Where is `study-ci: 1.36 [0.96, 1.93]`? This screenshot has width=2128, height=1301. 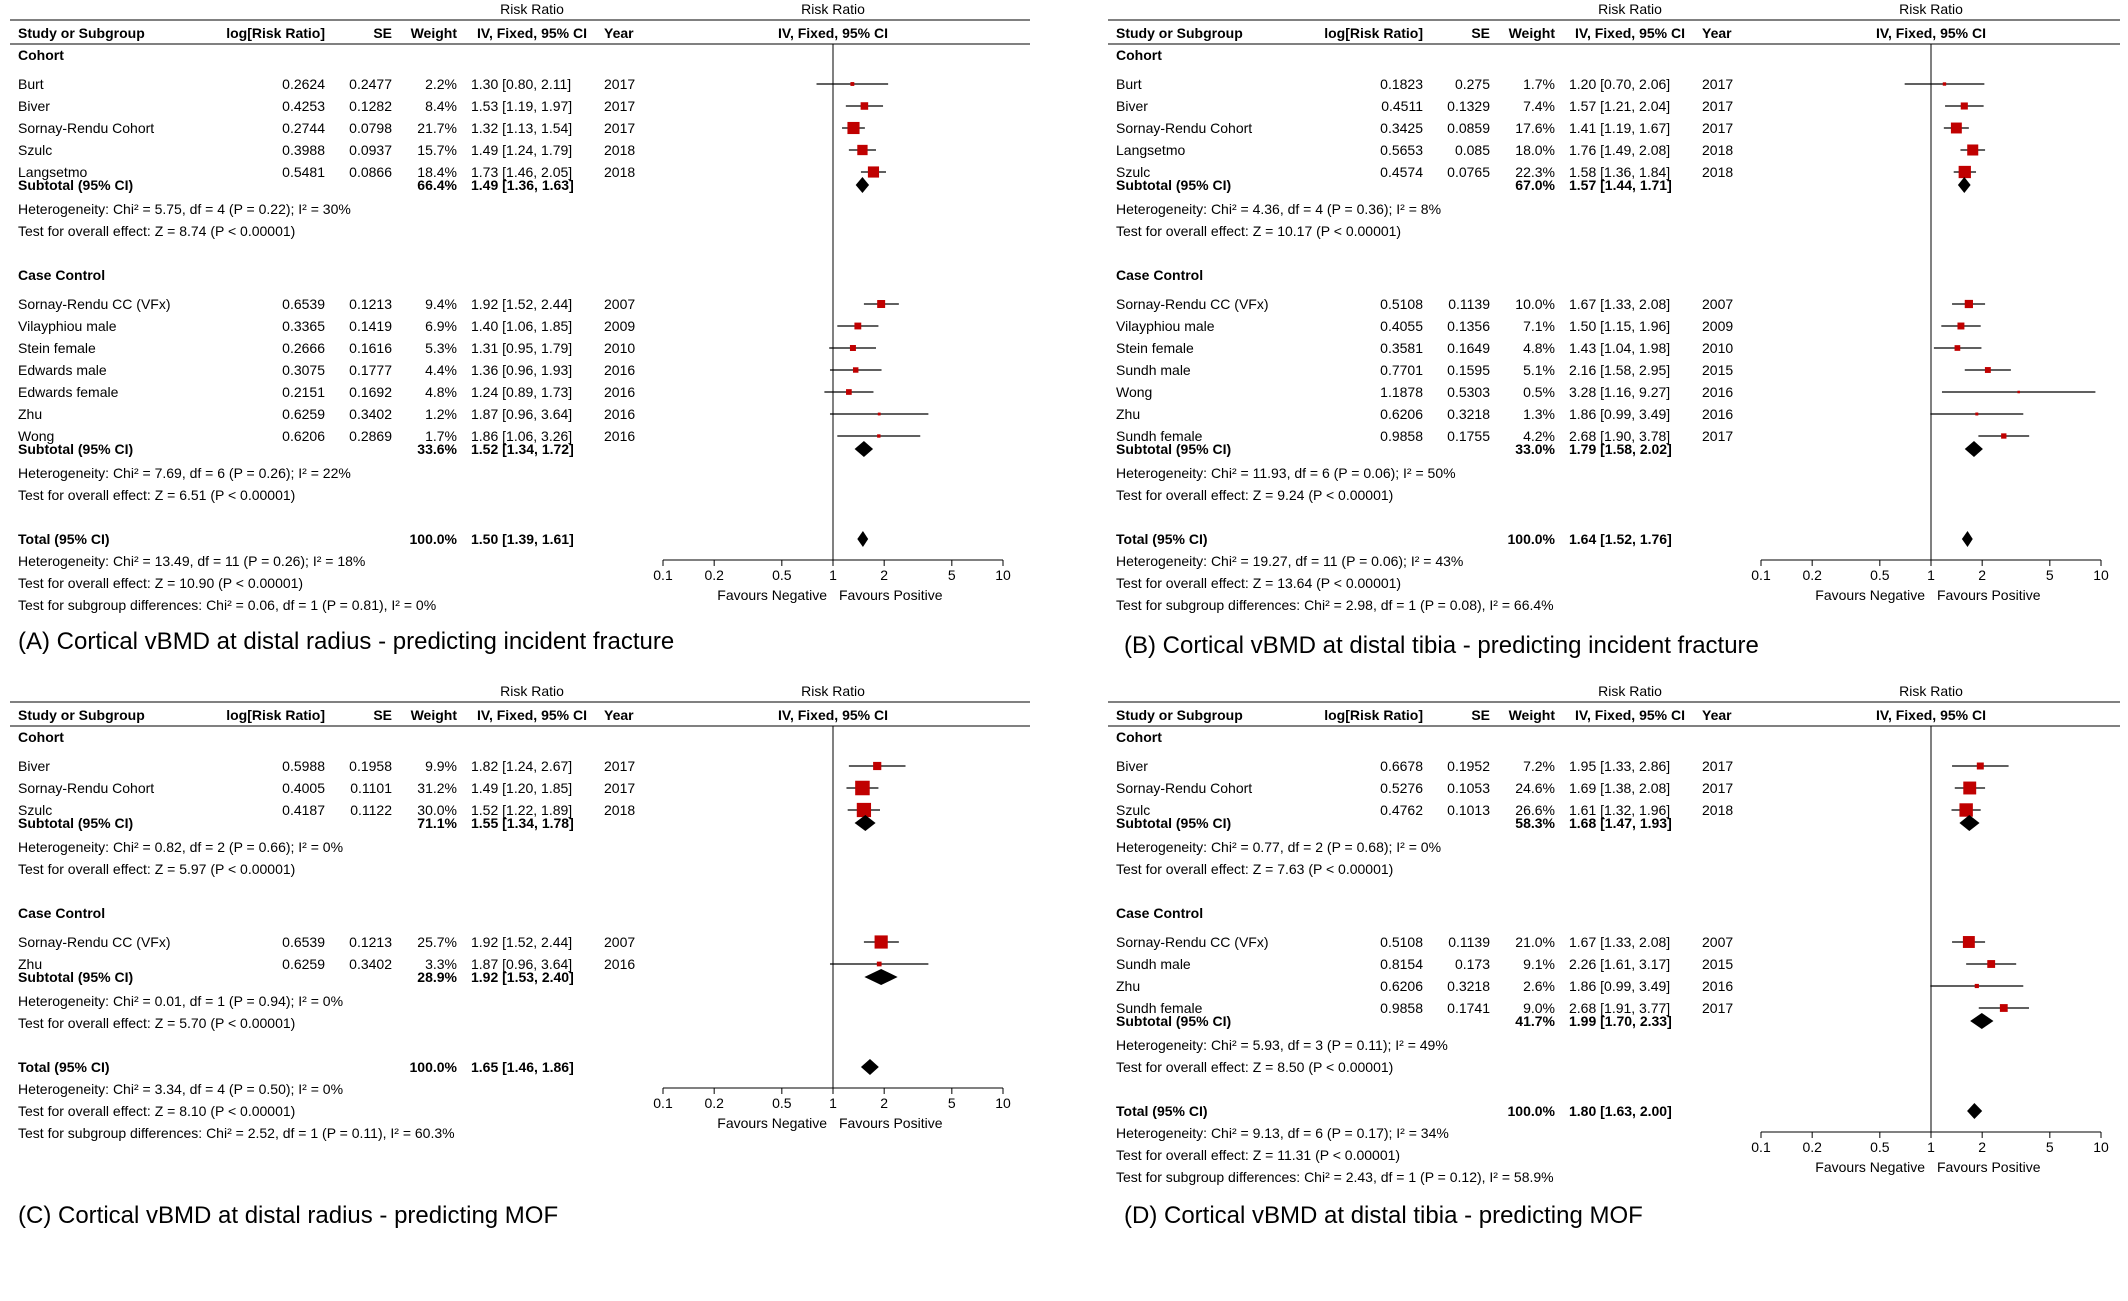
study-ci: 1.36 [0.96, 1.93] is located at coordinates (521, 370).